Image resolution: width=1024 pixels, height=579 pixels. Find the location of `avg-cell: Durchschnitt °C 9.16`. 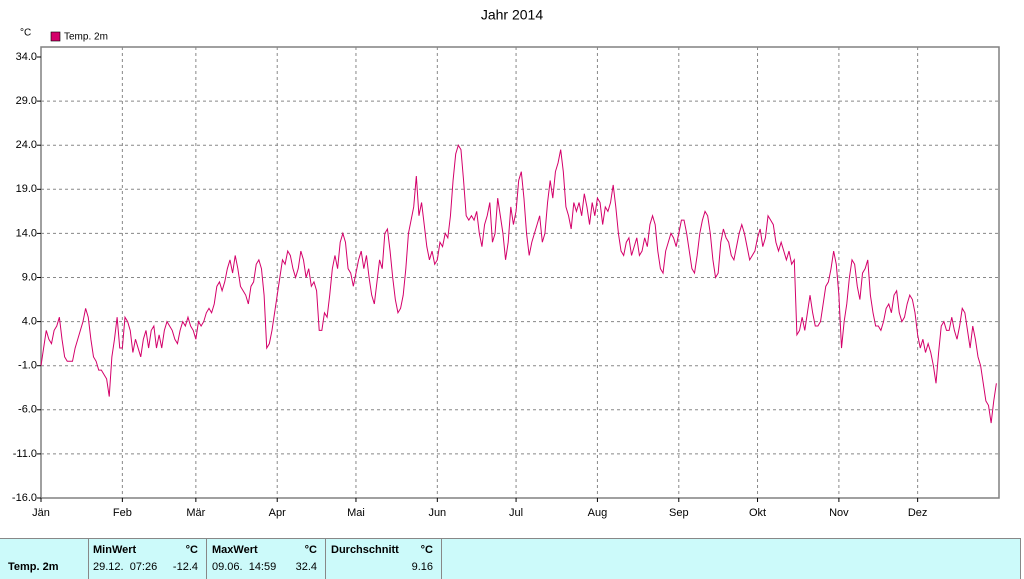

avg-cell: Durchschnitt °C 9.16 is located at coordinates (384, 559).